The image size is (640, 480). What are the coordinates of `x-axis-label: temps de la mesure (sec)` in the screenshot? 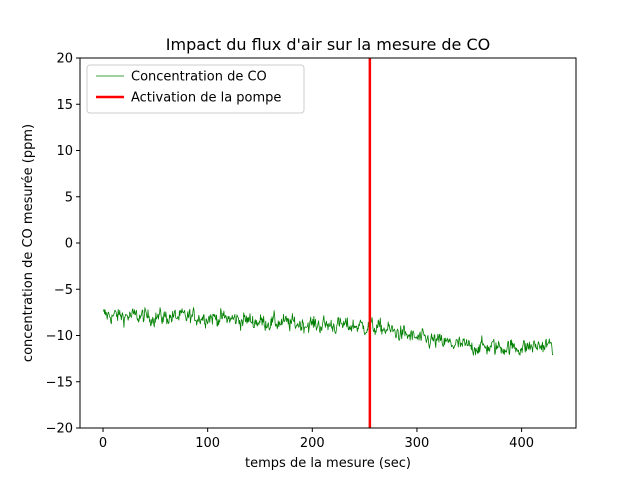 It's located at (328, 463).